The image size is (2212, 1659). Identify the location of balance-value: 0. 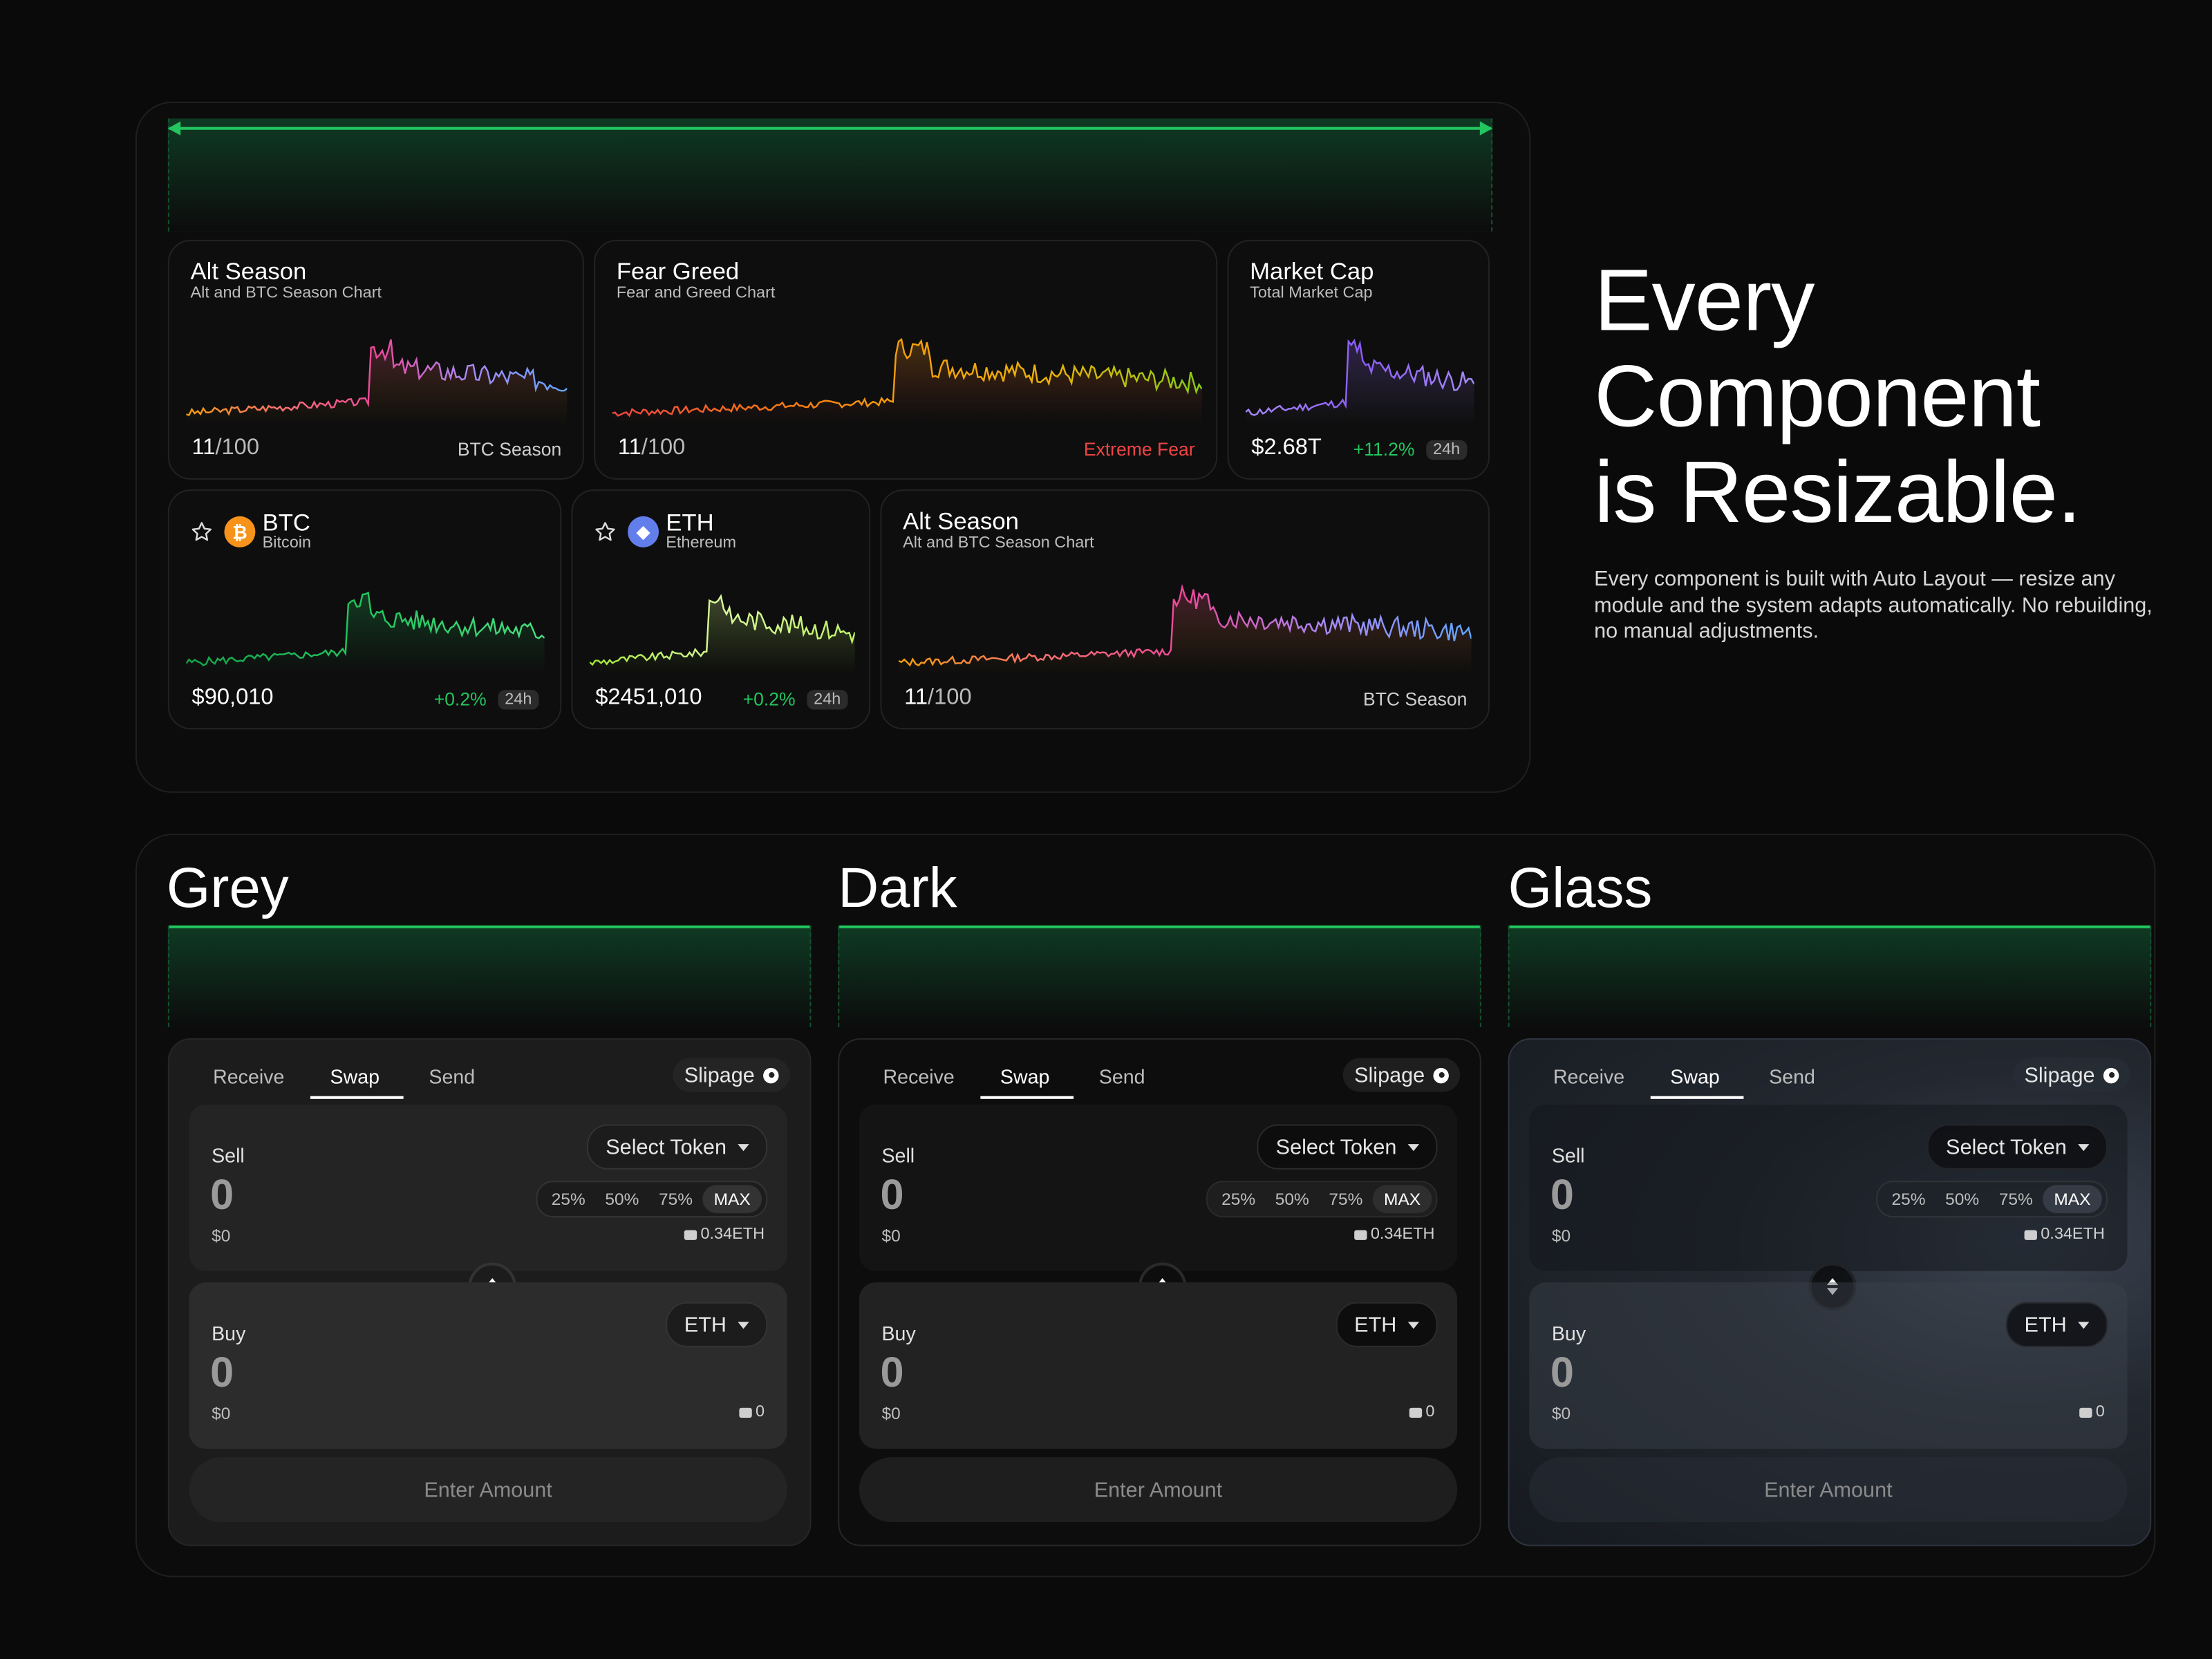
(2100, 1412).